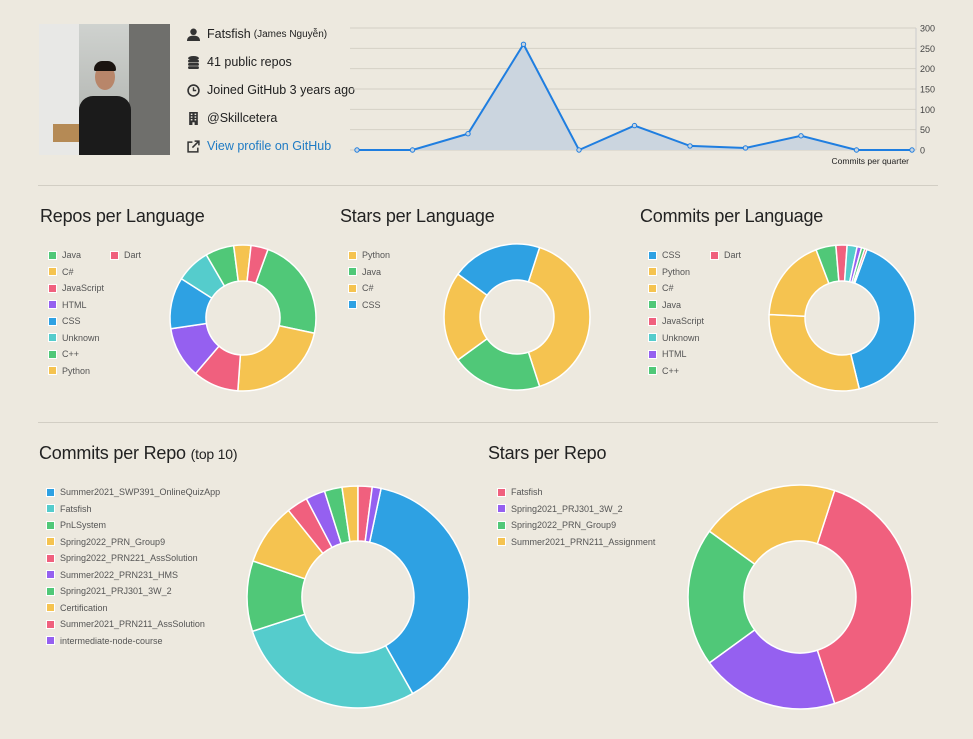  What do you see at coordinates (119, 574) in the screenshot?
I see `legend-label: Summer2022_PRN231_HMS` at bounding box center [119, 574].